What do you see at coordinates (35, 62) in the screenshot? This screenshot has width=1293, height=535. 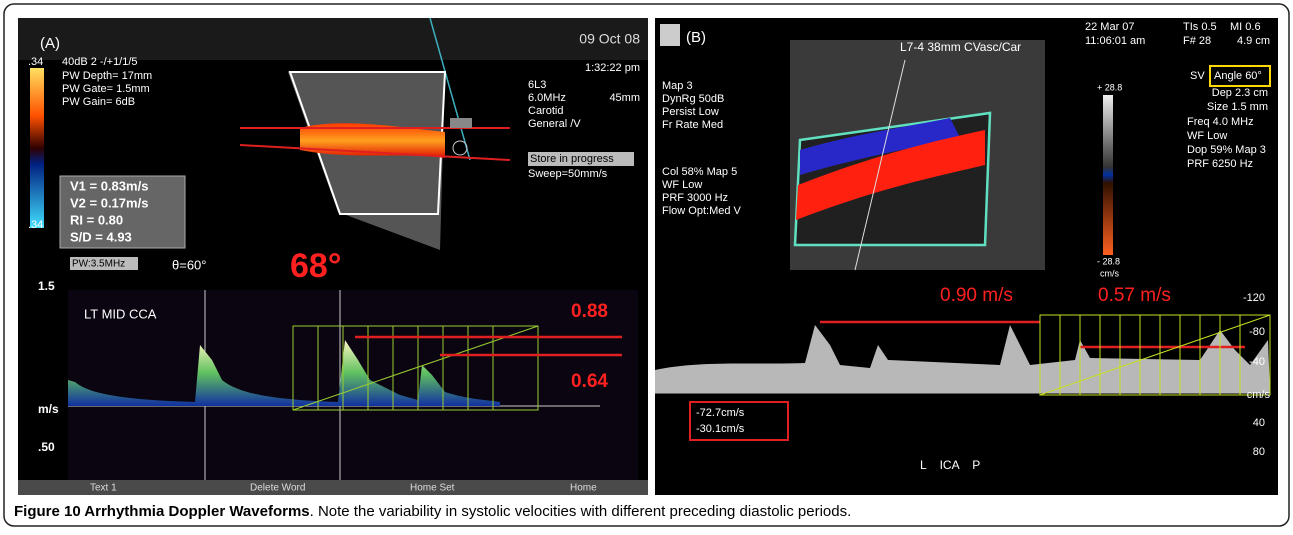 I see `scale-top: .34` at bounding box center [35, 62].